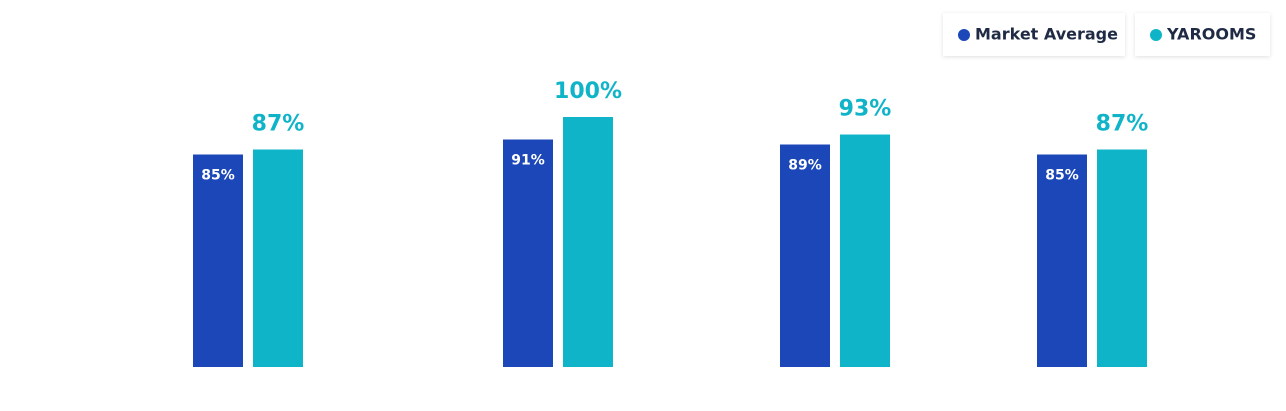 Image resolution: width=1286 pixels, height=411 pixels. What do you see at coordinates (588, 91) in the screenshot?
I see `value-label: 100%` at bounding box center [588, 91].